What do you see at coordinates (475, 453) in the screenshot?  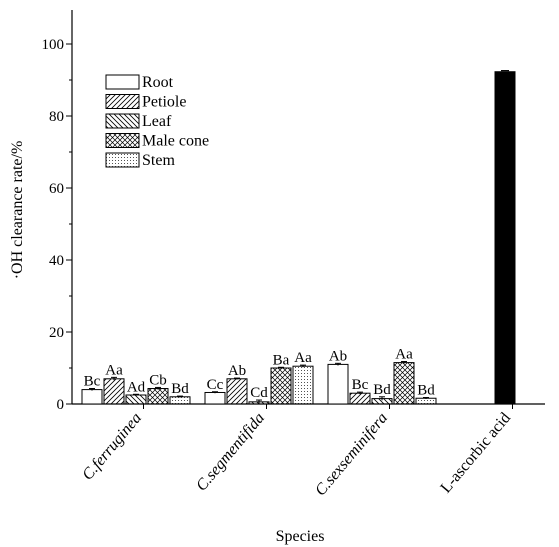 I see `x-tick-label: L-ascorbic acid` at bounding box center [475, 453].